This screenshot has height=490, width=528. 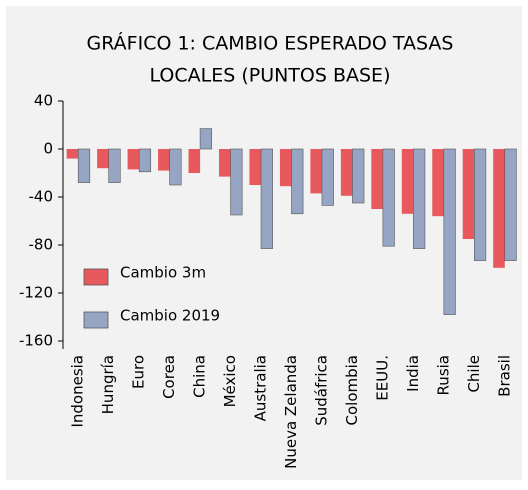 I want to click on x-tick-label: Corea, so click(x=169, y=377).